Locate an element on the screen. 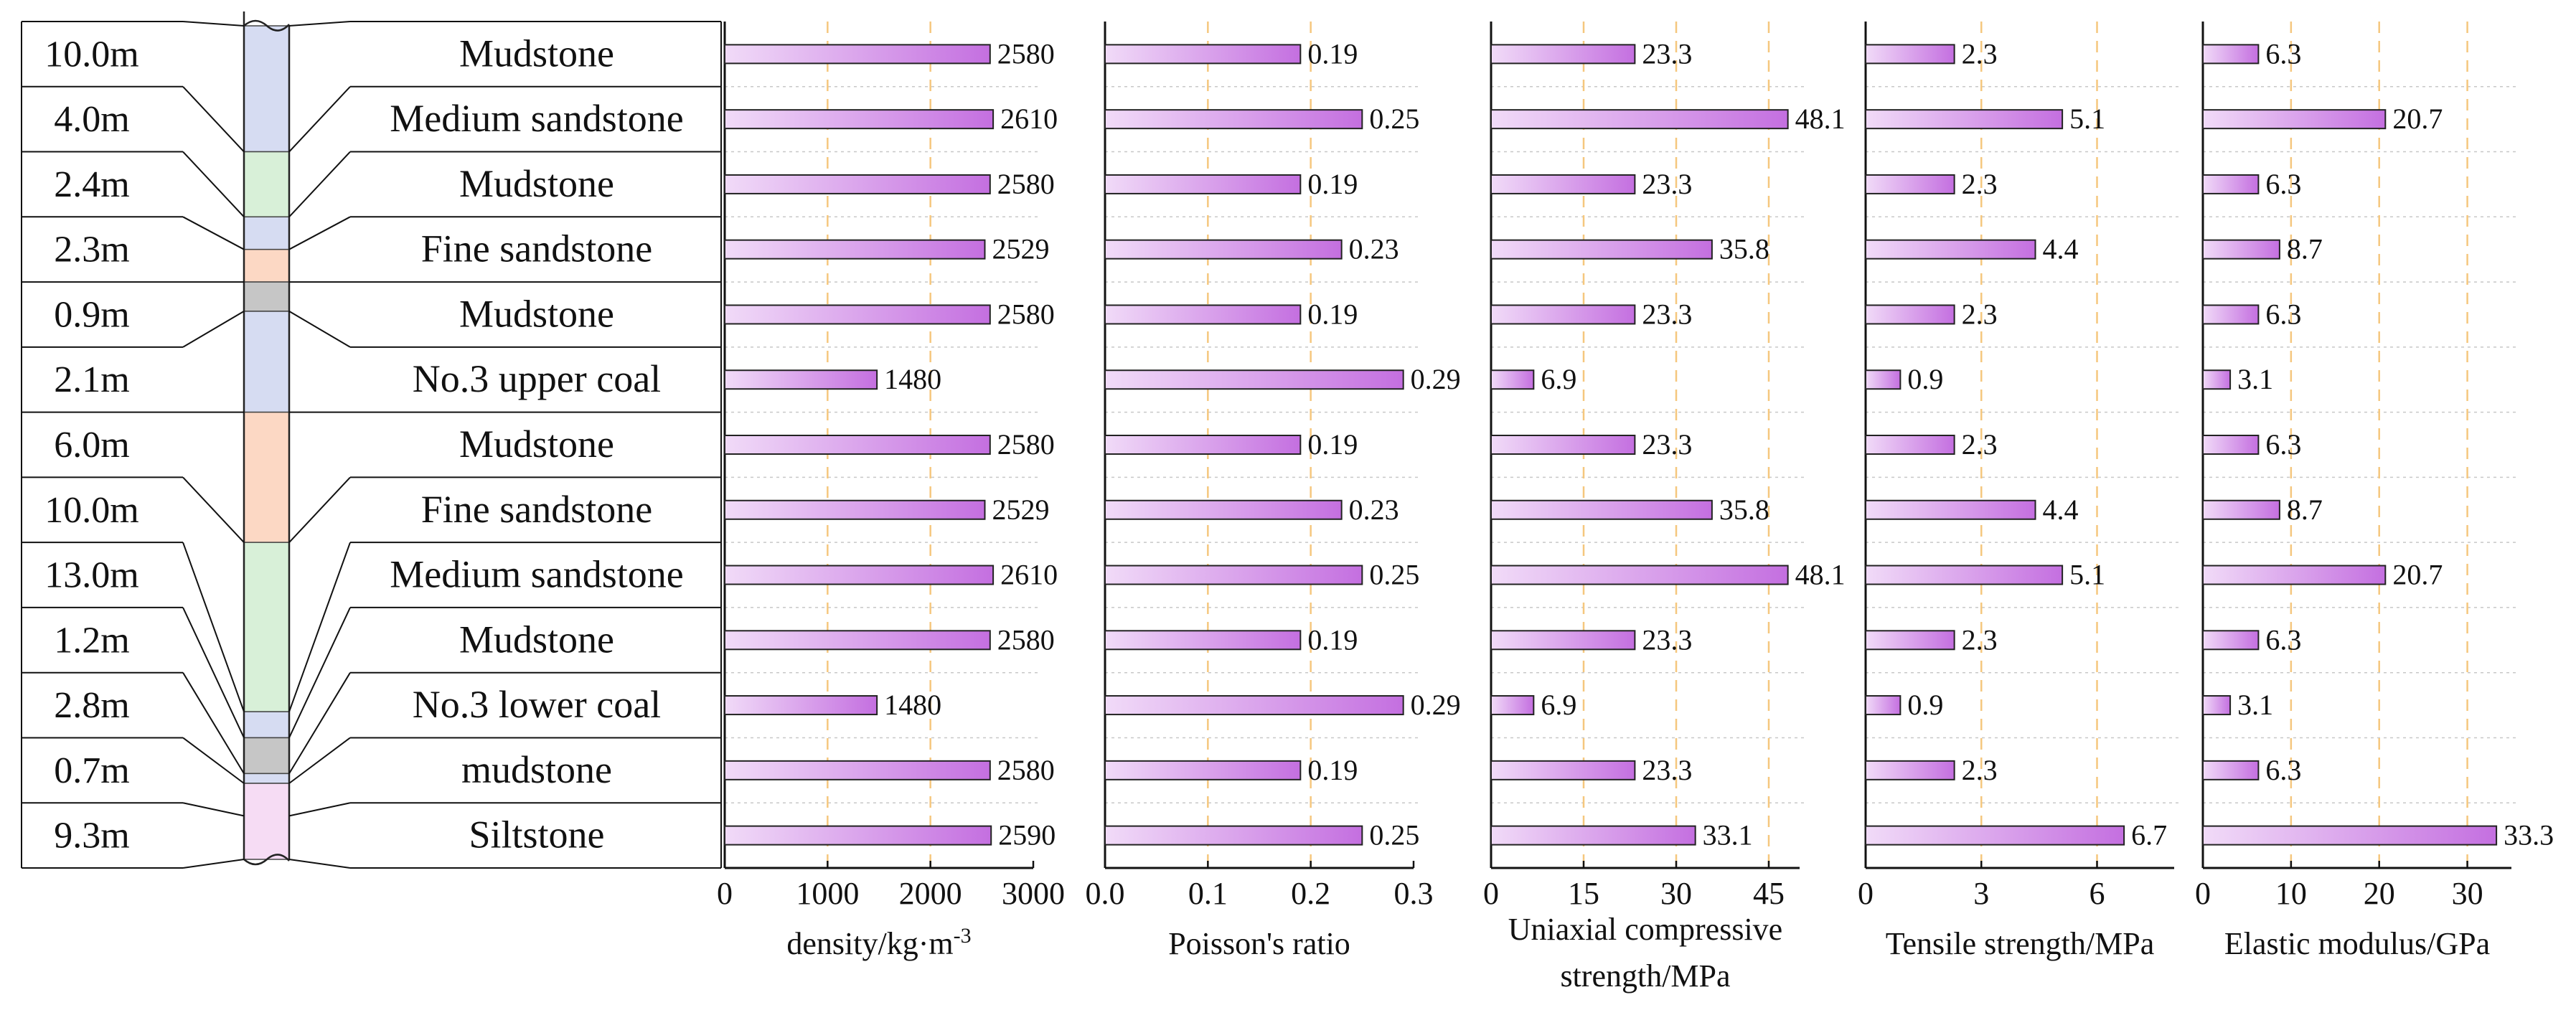  data-label: 5.1 is located at coordinates (2087, 575).